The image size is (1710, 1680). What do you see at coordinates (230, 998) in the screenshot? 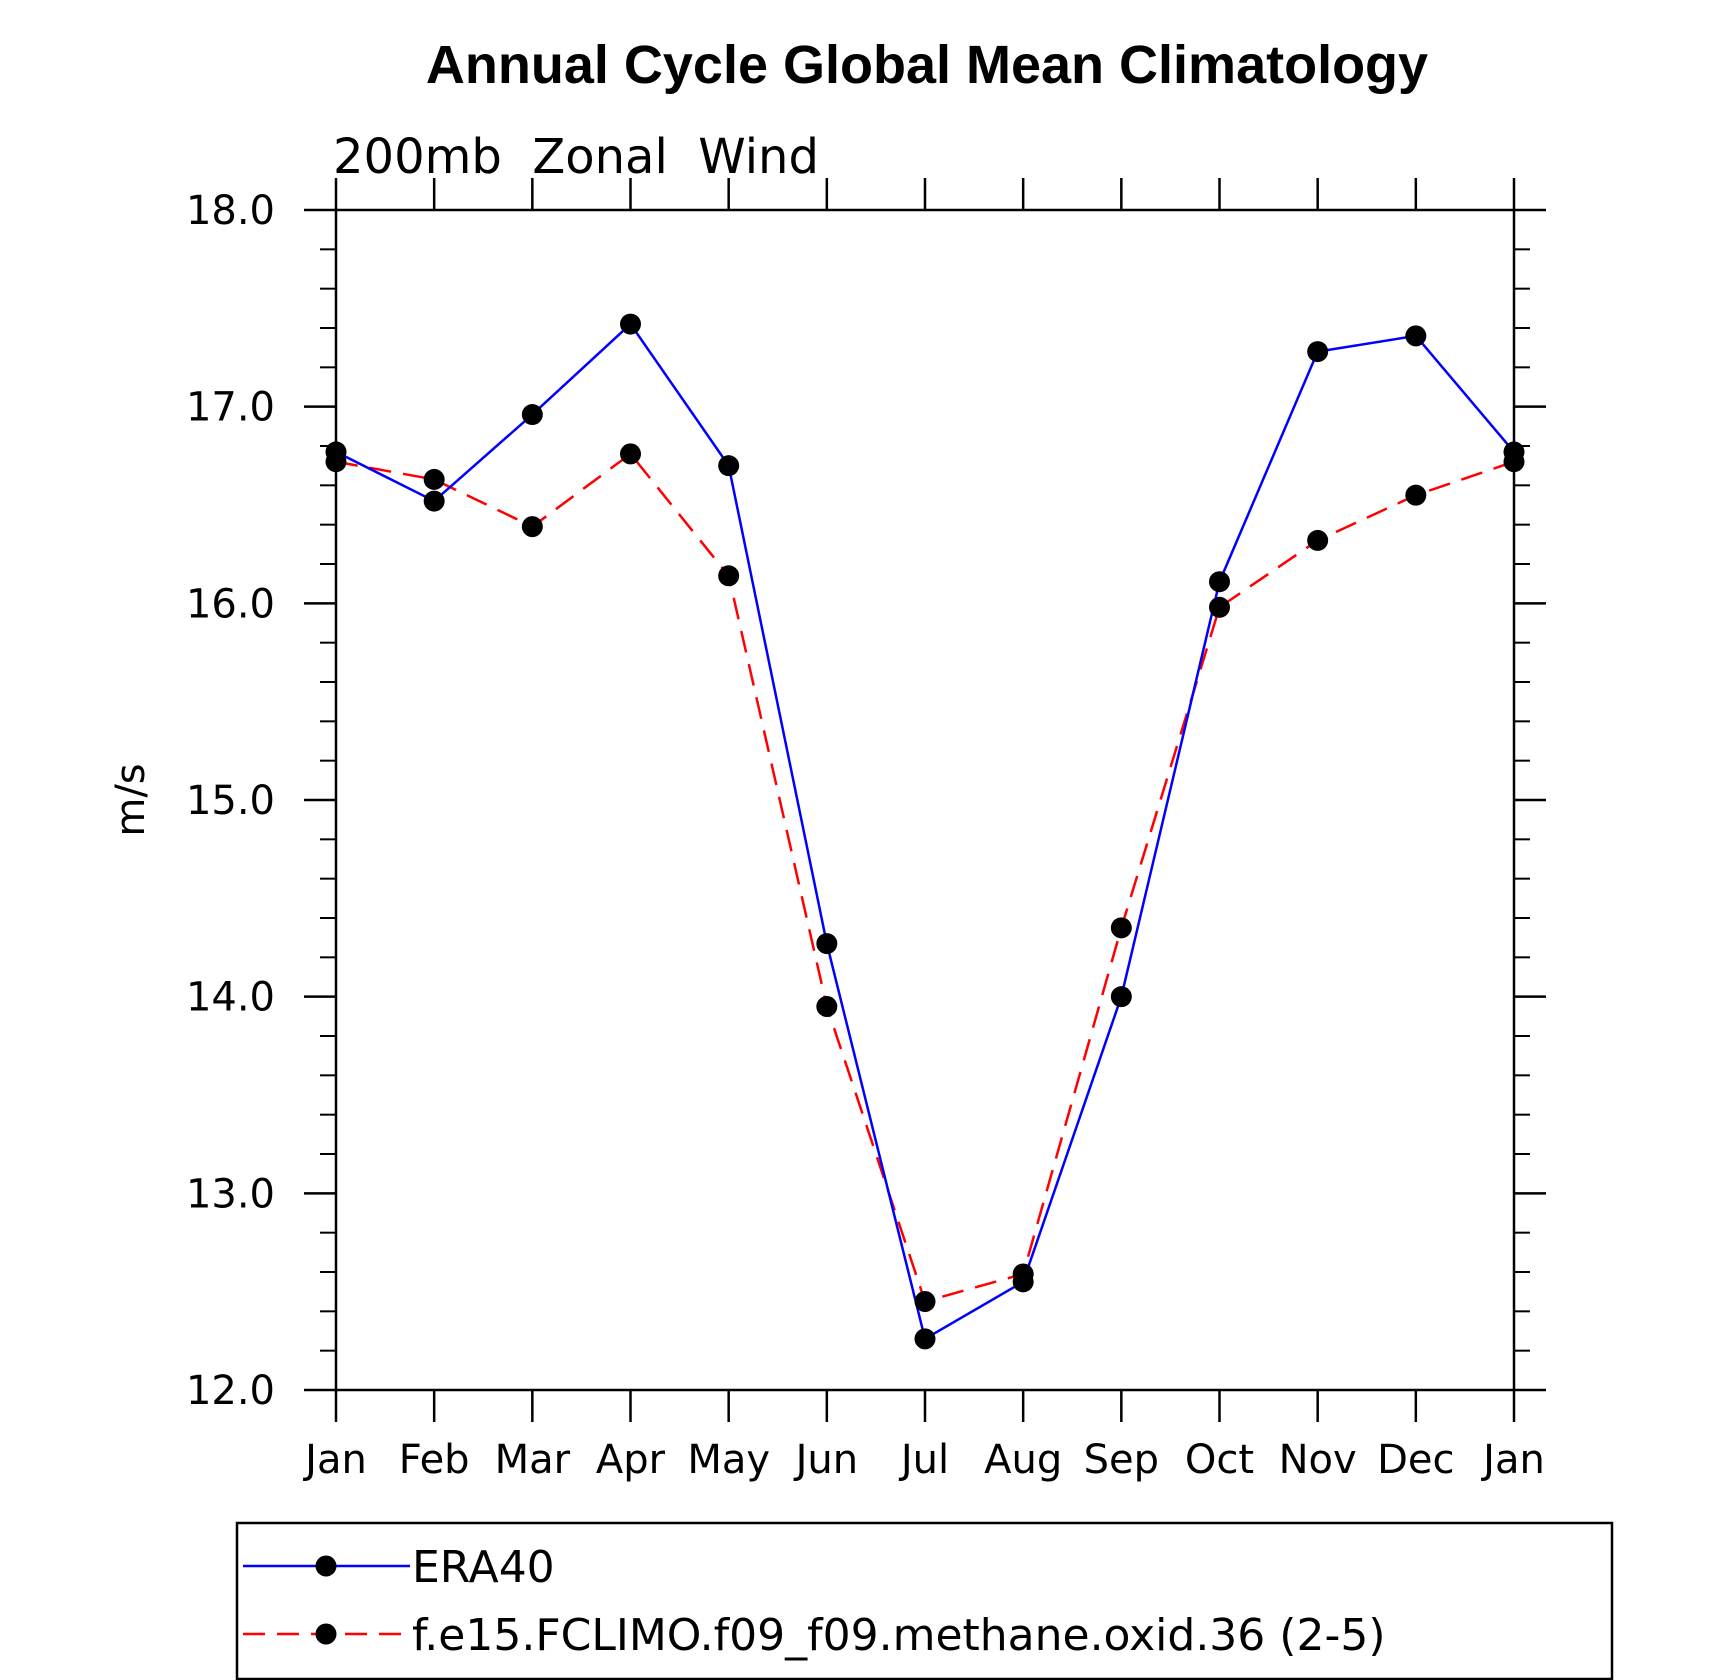
I see `y-tick-label: 14.0` at bounding box center [230, 998].